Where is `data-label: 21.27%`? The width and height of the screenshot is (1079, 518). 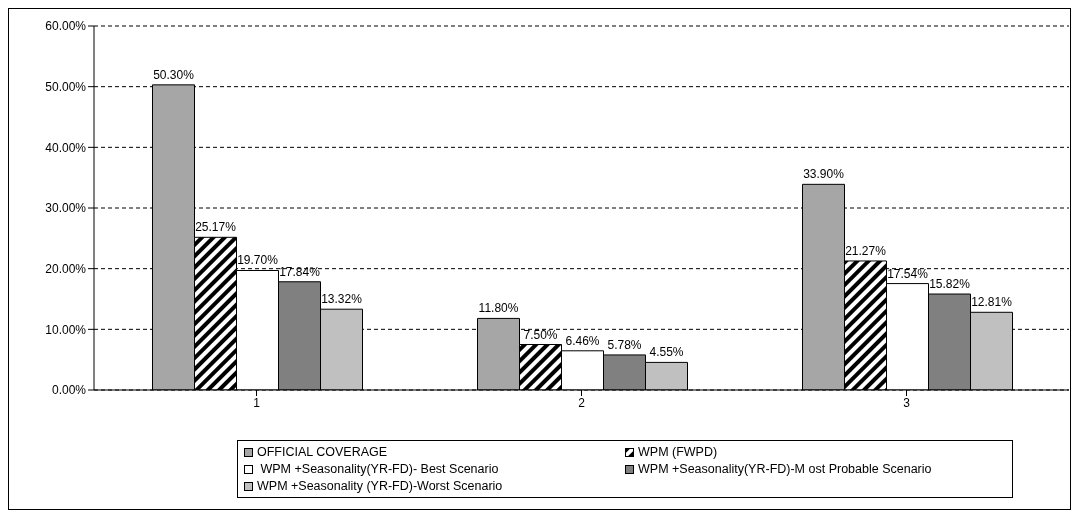 data-label: 21.27% is located at coordinates (866, 250).